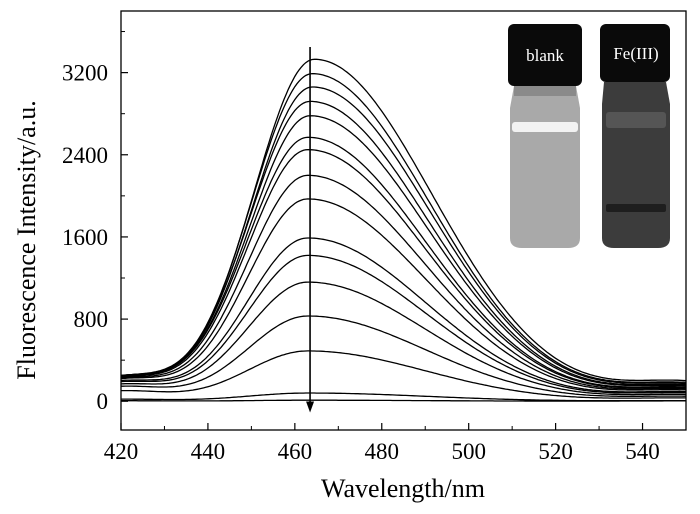  Describe the element at coordinates (636, 120) in the screenshot. I see `fe-vial-shine` at that location.